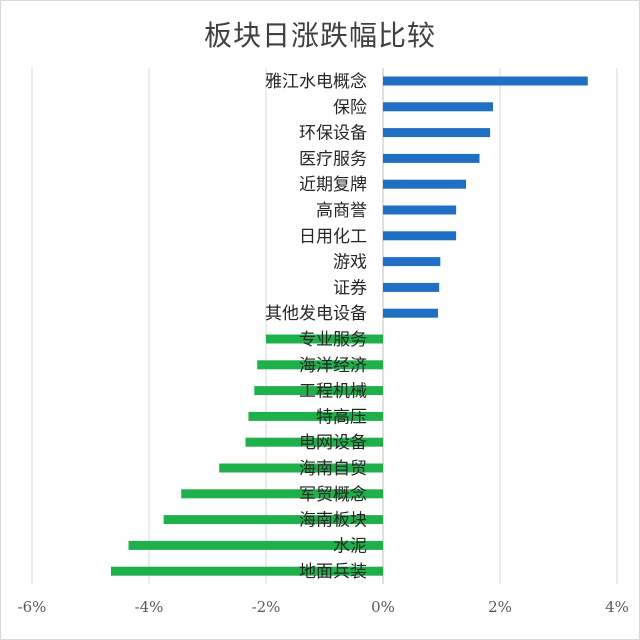  I want to click on x-tick-label: 0%, so click(383, 607).